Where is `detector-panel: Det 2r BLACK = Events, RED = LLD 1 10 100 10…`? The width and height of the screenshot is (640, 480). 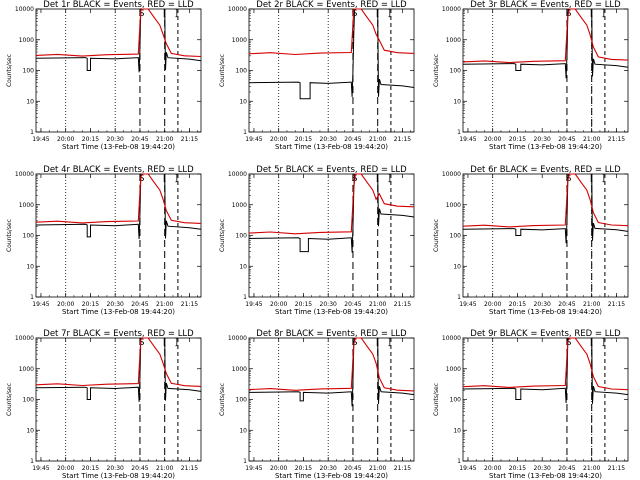
detector-panel: Det 2r BLACK = Events, RED = LLD 1 10 100 10… is located at coordinates (317, 75).